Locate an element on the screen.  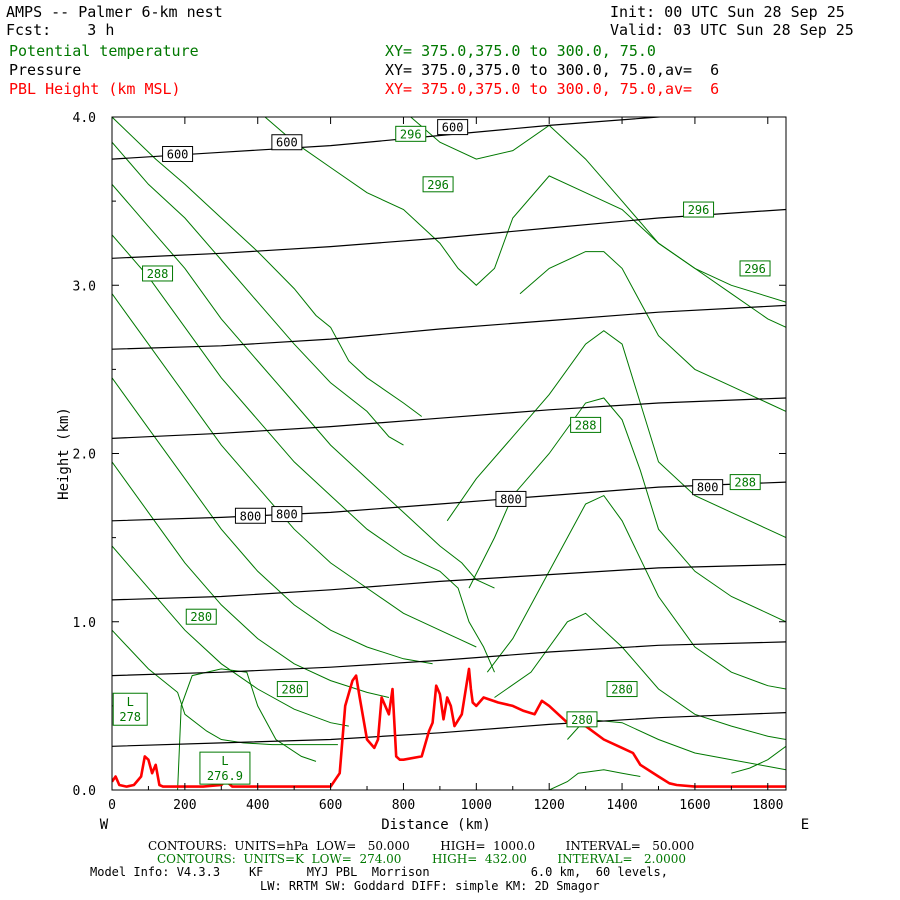
y-tick-label: 0.0 is located at coordinates (84, 791).